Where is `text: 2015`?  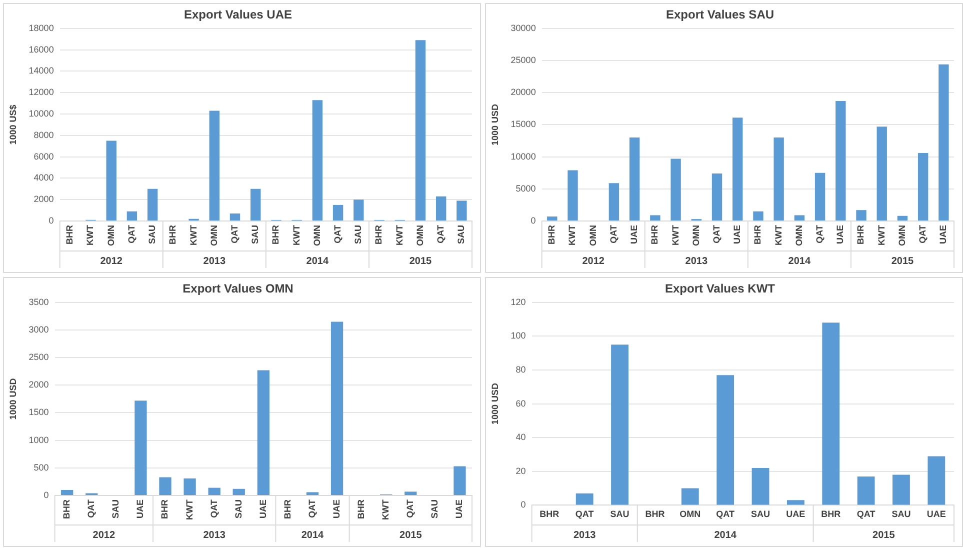 text: 2015 is located at coordinates (884, 535).